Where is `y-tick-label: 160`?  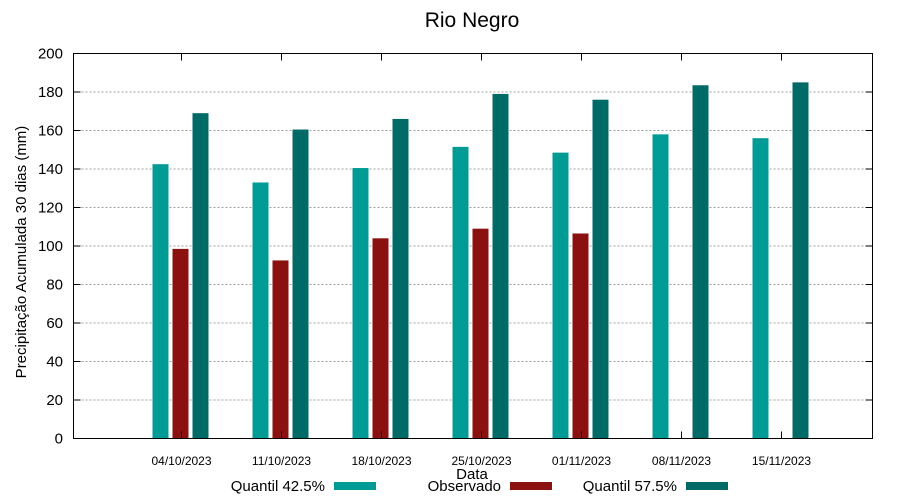 y-tick-label: 160 is located at coordinates (50, 131).